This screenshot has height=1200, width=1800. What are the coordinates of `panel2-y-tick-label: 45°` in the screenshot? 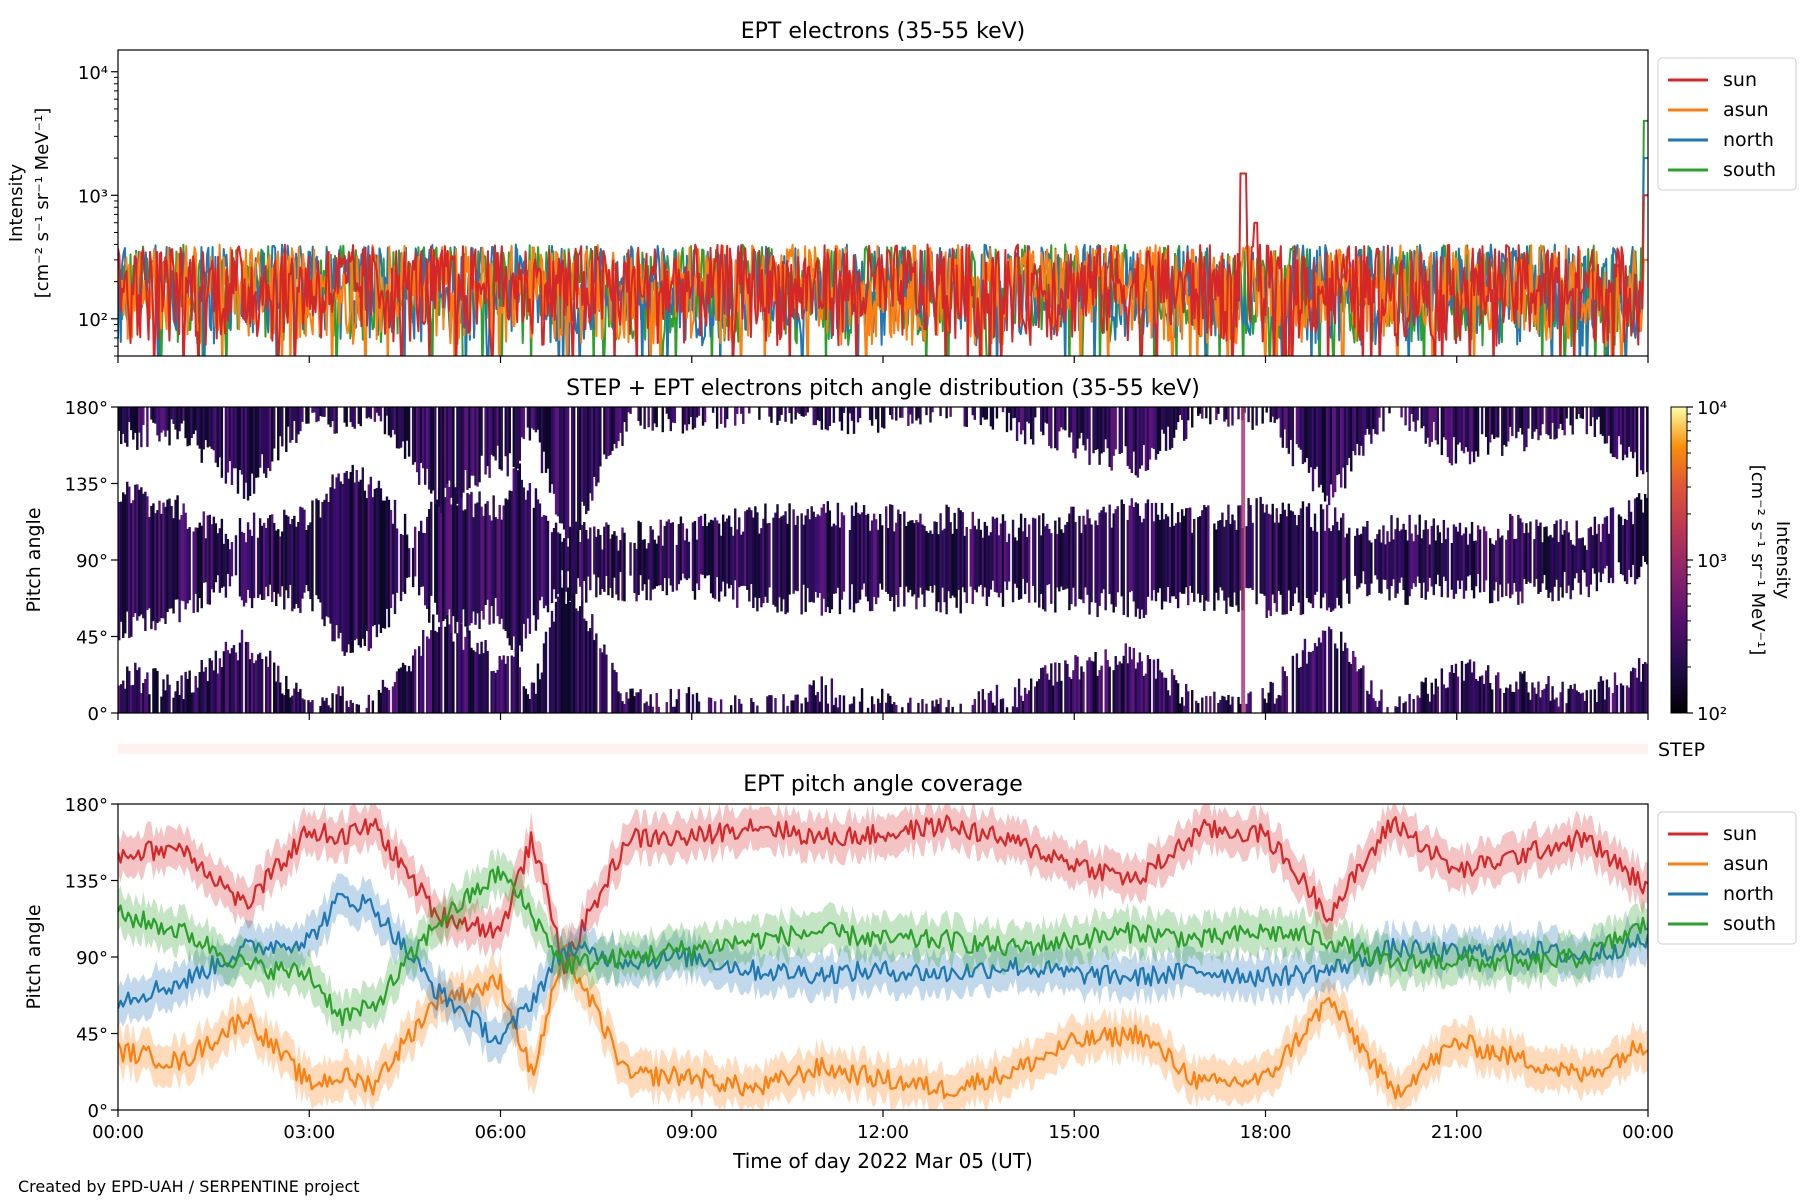 It's located at (92, 638).